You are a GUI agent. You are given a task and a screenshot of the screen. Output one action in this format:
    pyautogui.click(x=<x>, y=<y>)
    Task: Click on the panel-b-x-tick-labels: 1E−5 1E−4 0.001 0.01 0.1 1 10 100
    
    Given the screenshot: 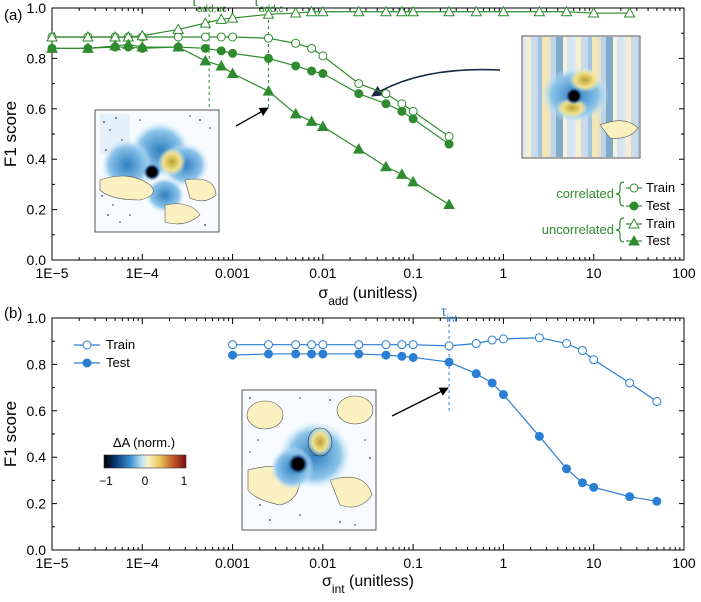 What is the action you would take?
    pyautogui.click(x=365, y=563)
    